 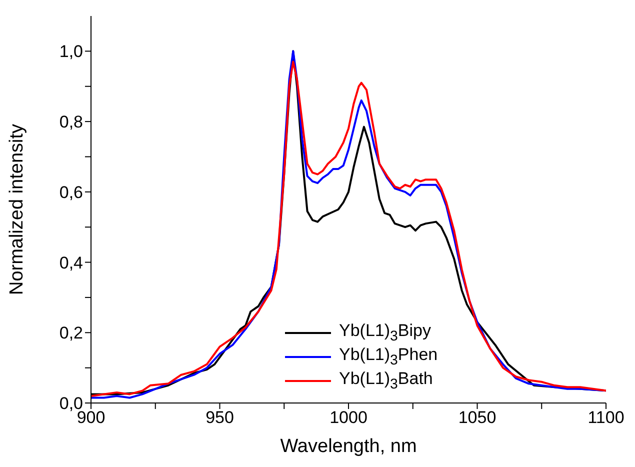 What do you see at coordinates (71, 192) in the screenshot?
I see `y-tick-label: 0,6` at bounding box center [71, 192].